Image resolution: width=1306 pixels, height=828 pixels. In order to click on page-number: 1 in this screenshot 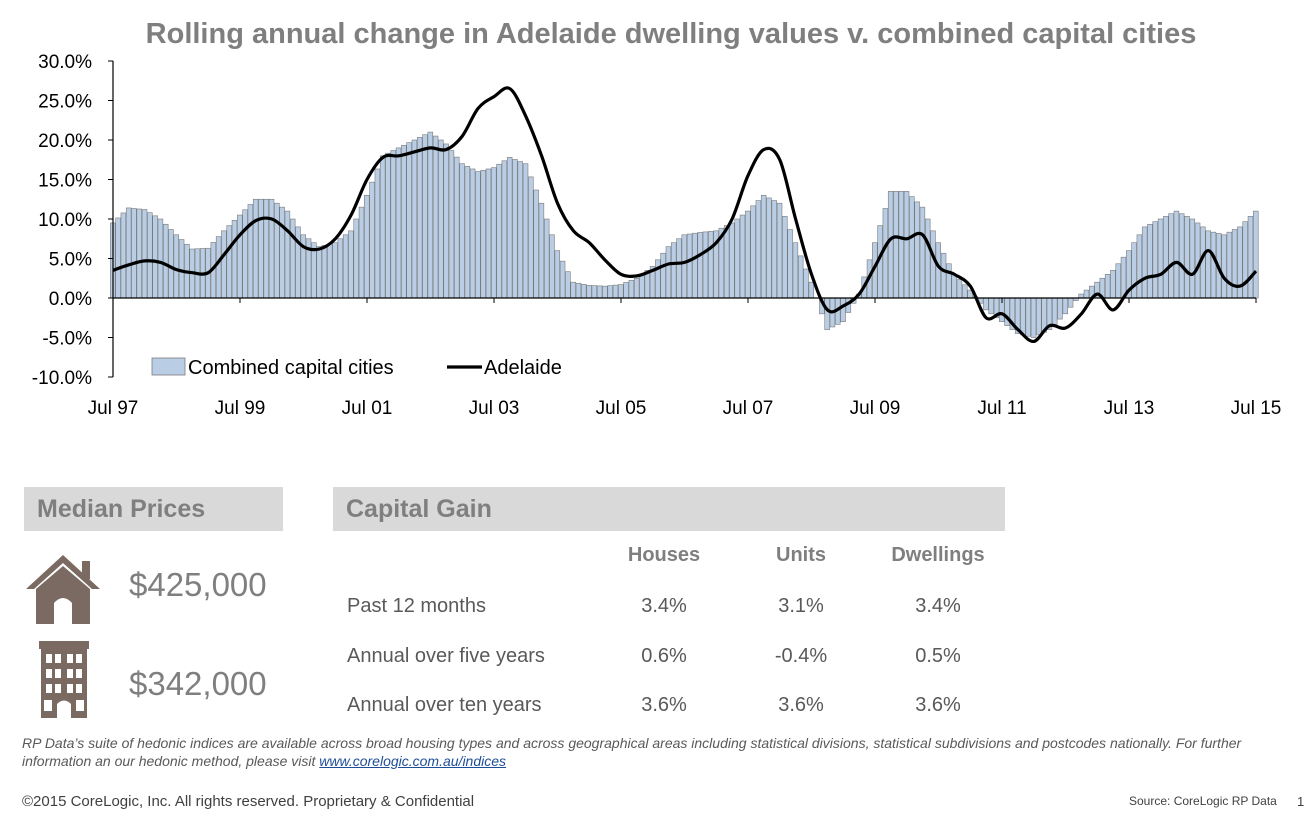, I will do `click(1301, 801)`.